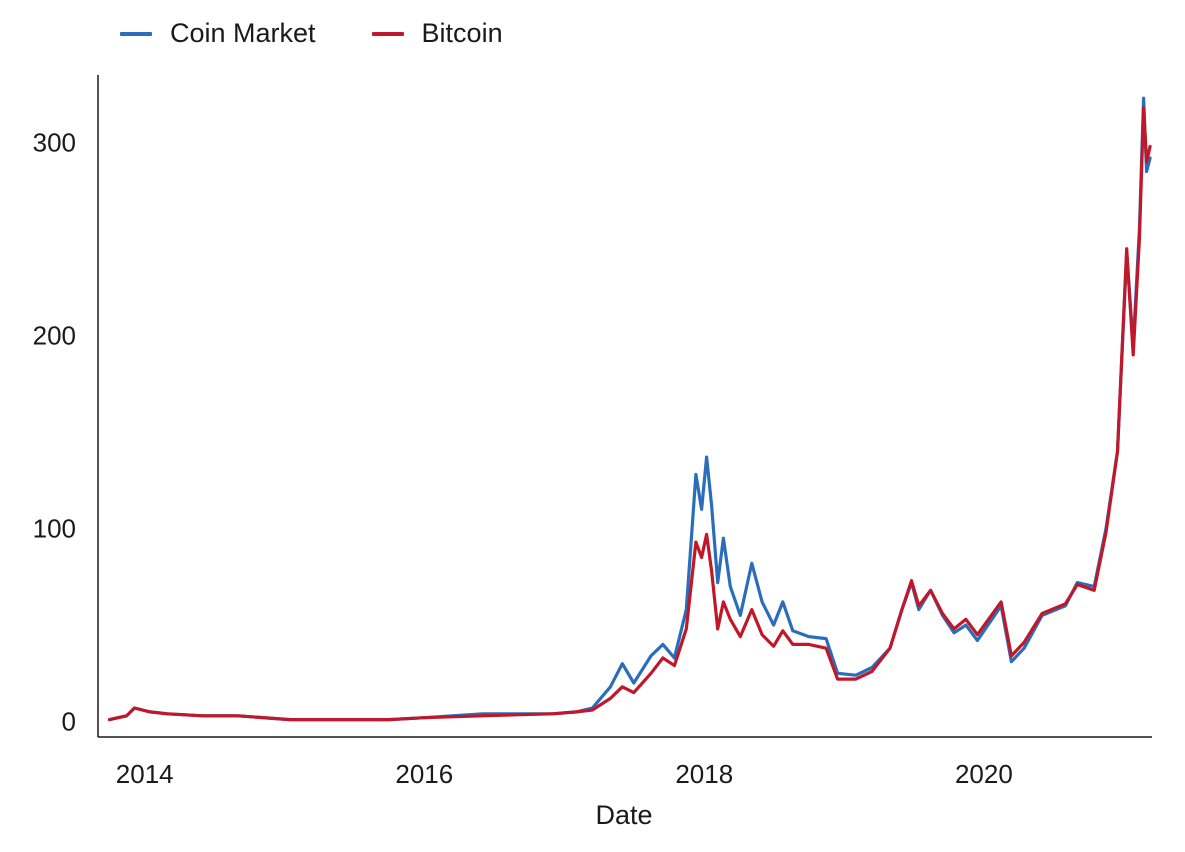  What do you see at coordinates (339, 33) in the screenshot?
I see `legend: Coin Market Bitcoin` at bounding box center [339, 33].